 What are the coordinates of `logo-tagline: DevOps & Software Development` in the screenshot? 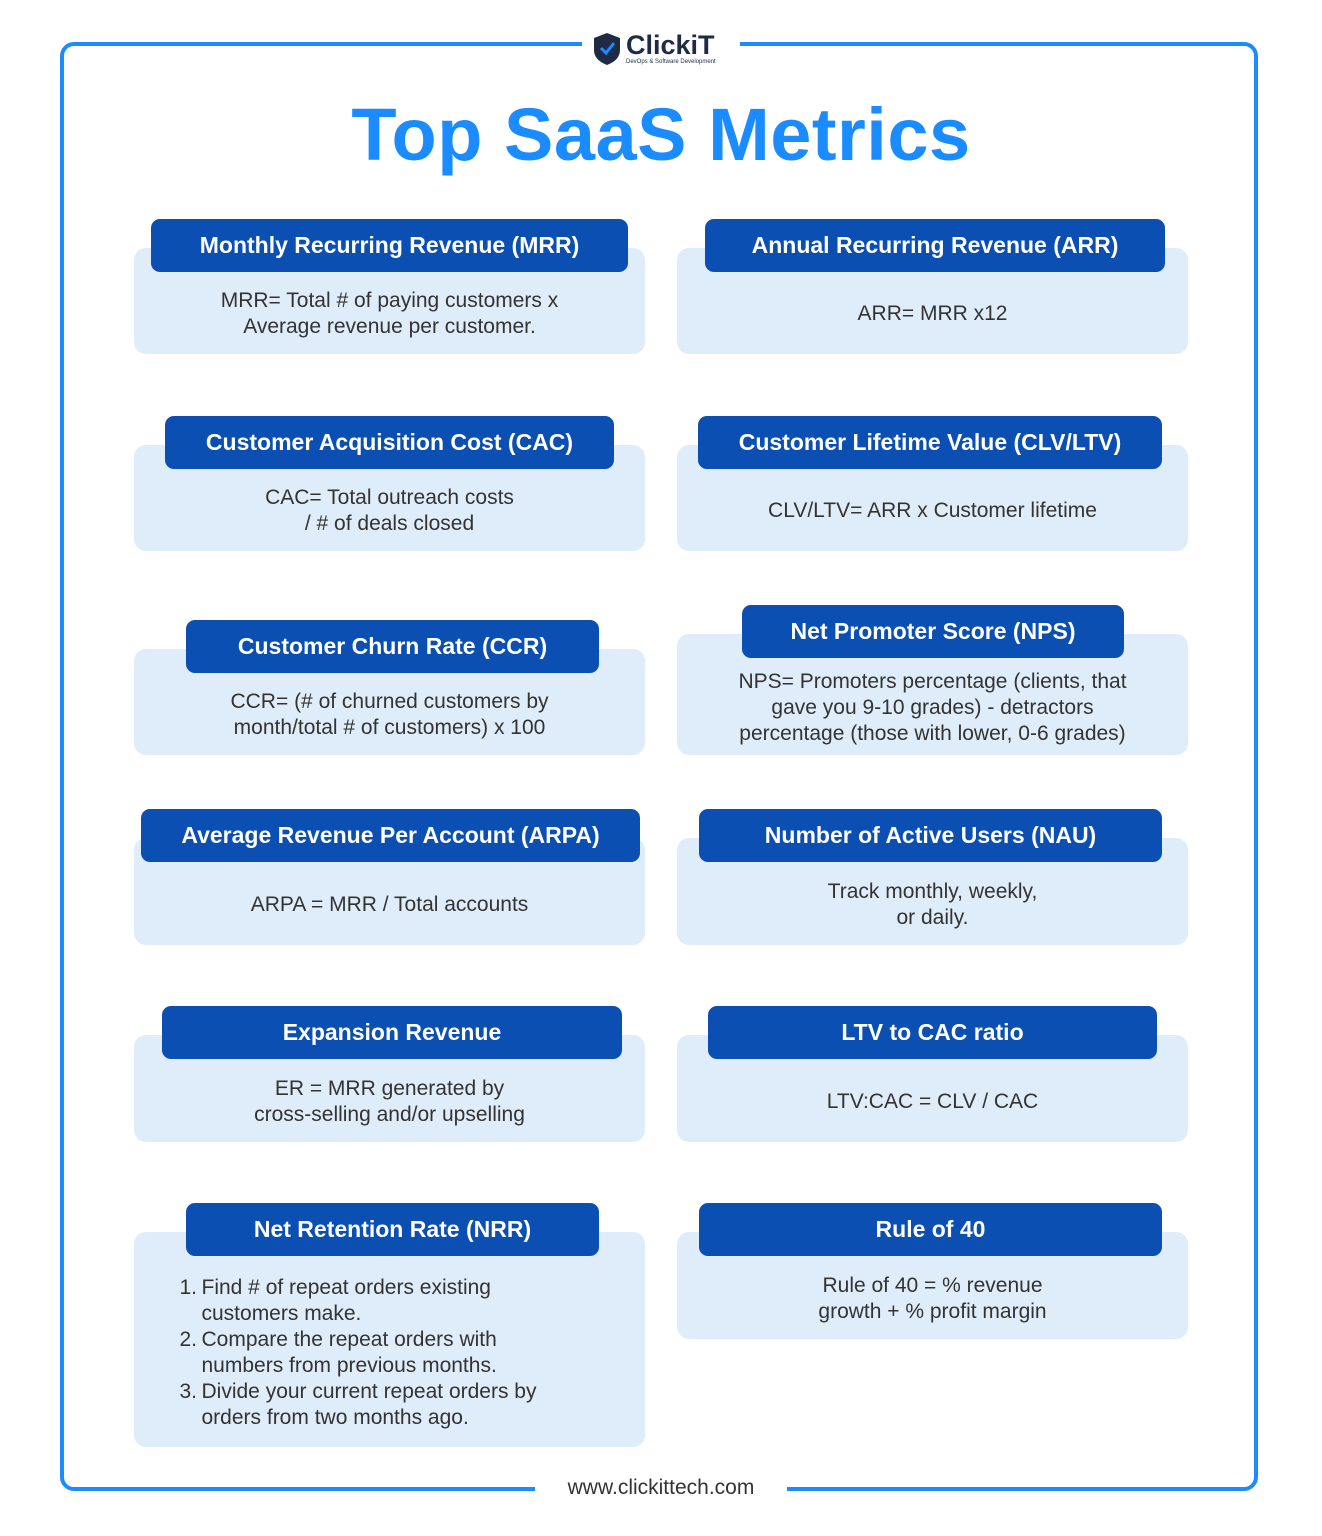 It's located at (671, 62).